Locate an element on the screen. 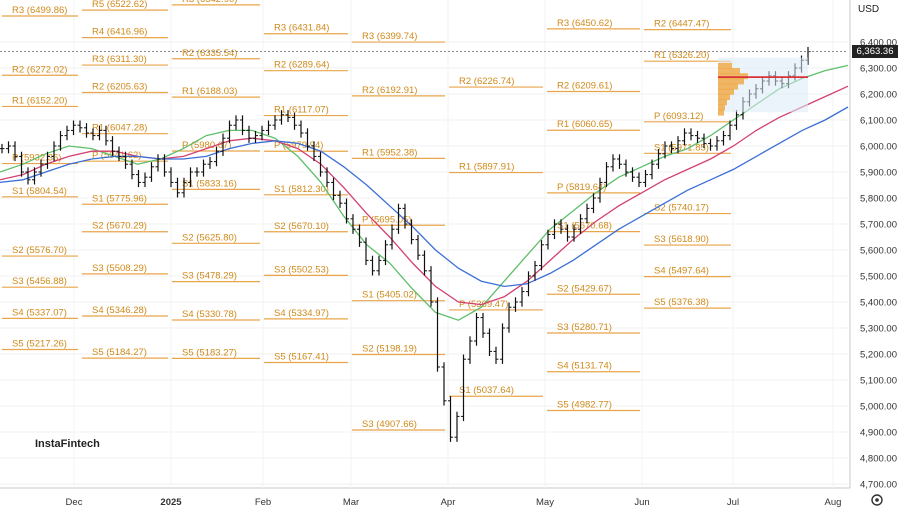  y-tick-label: 6,400.00 is located at coordinates (878, 43).